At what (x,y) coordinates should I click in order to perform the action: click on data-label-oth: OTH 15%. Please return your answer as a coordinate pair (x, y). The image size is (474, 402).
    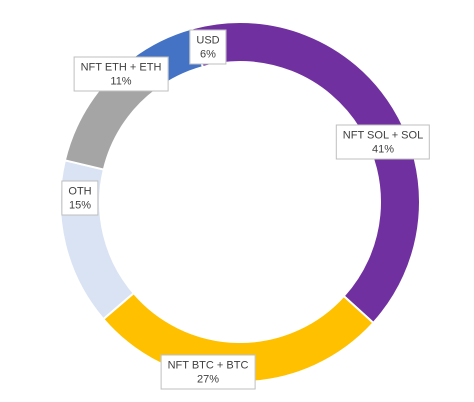
    Looking at the image, I should click on (80, 198).